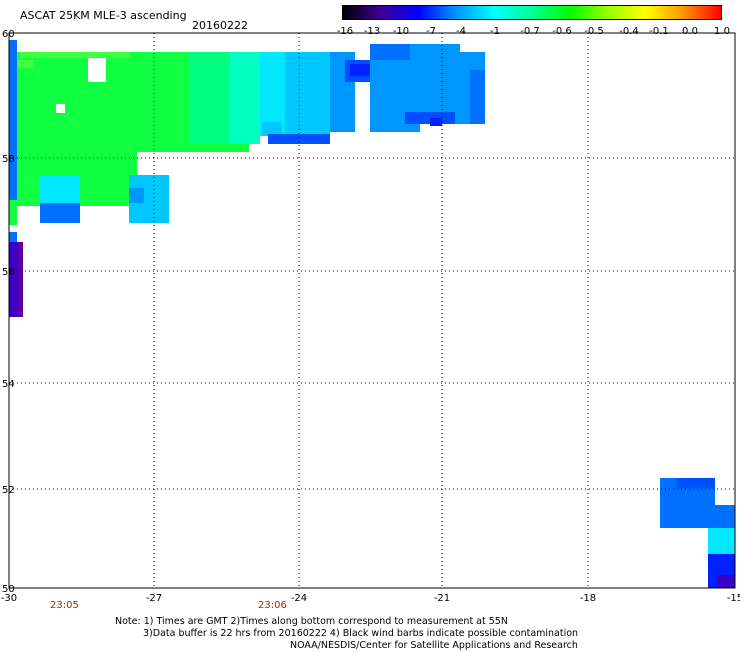 The height and width of the screenshot is (652, 740). I want to click on colorbar, so click(532, 12).